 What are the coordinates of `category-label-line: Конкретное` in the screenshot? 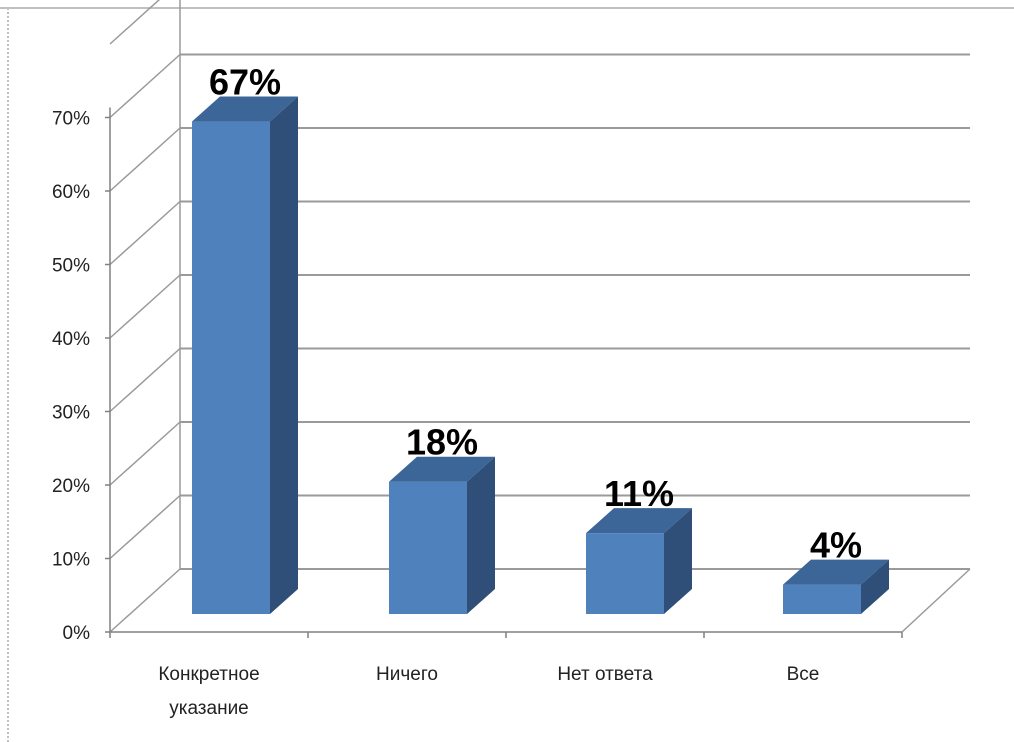 It's located at (208, 674).